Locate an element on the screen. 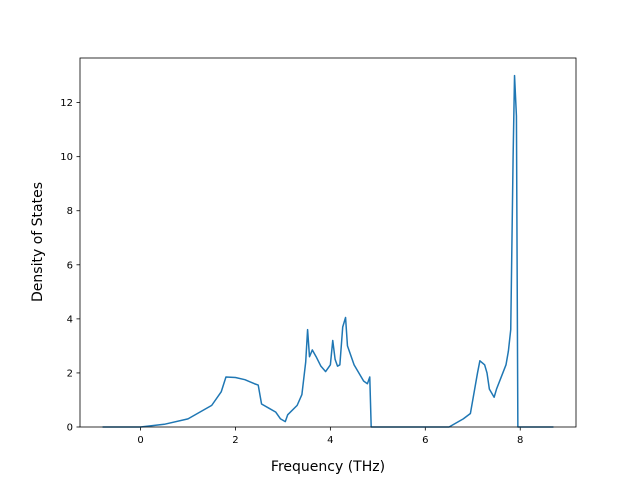  y-tick-label: 6 is located at coordinates (70, 265).